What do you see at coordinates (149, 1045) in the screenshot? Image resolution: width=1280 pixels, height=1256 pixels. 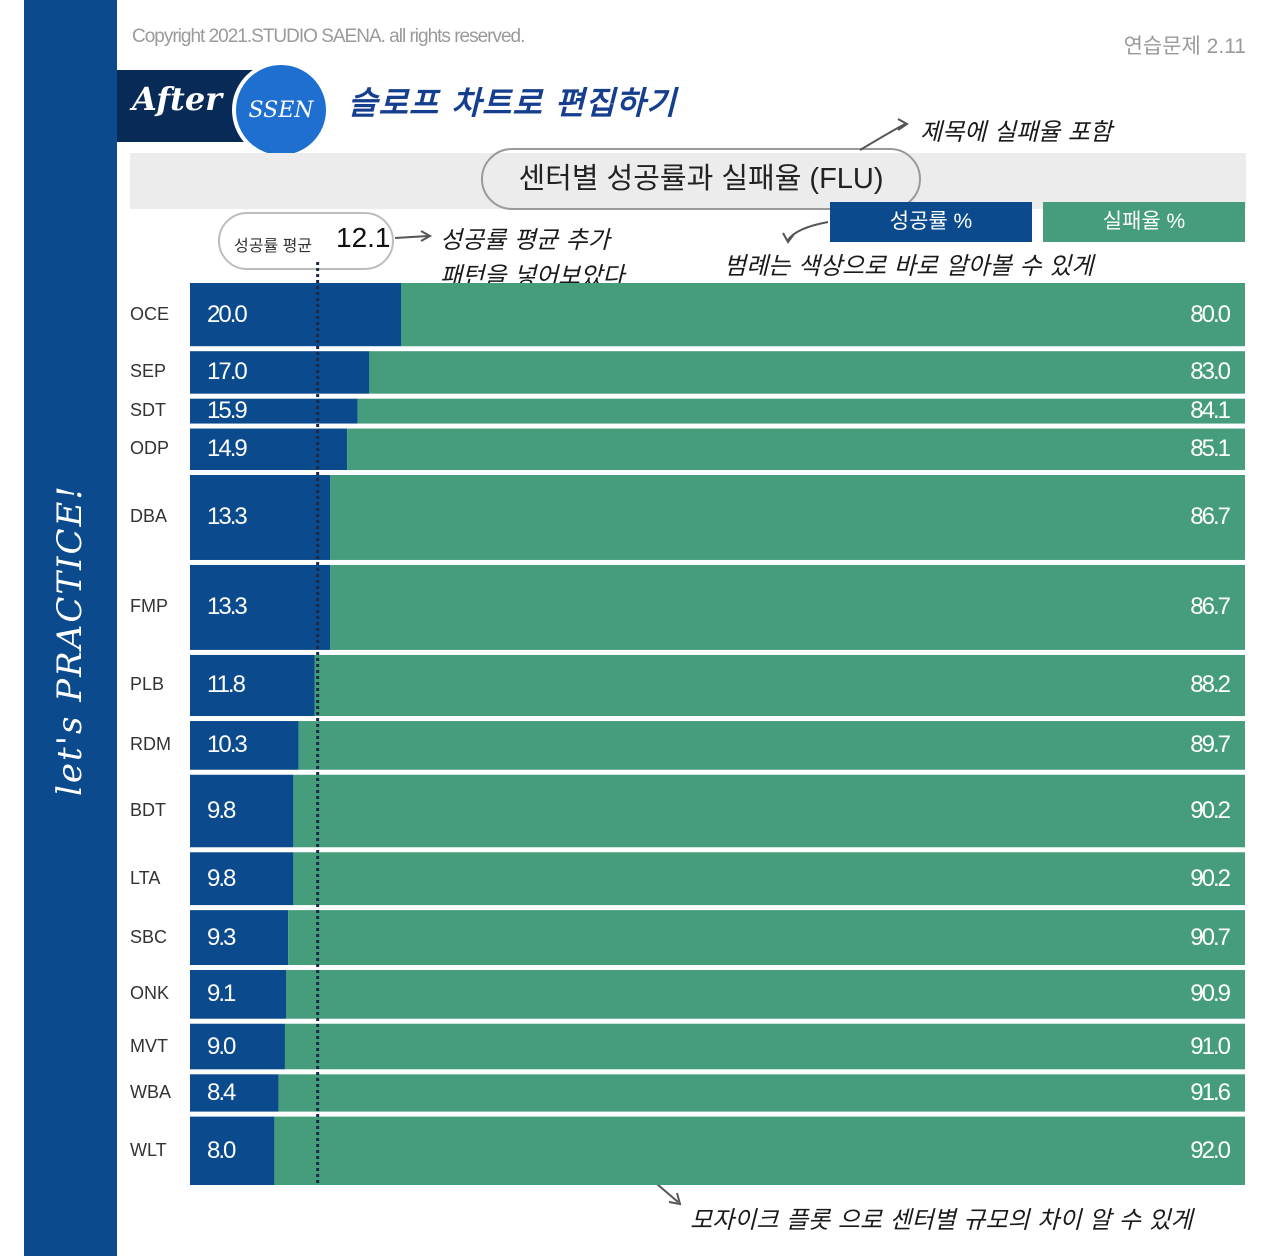 I see `category-label: MVT` at bounding box center [149, 1045].